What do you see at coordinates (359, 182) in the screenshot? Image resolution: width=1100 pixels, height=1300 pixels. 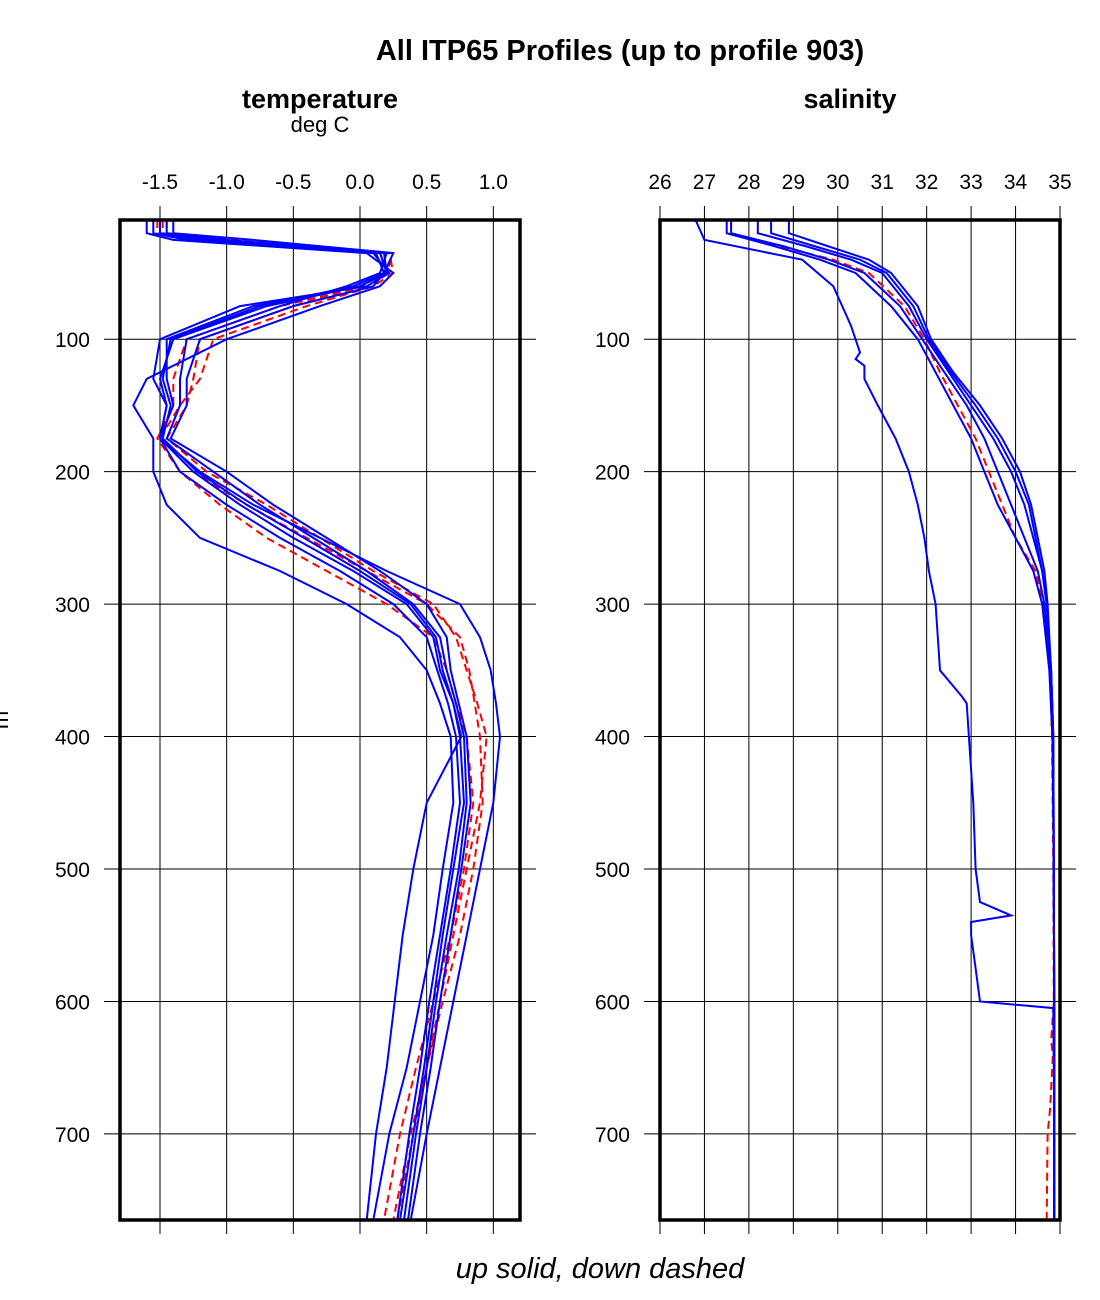 I see `x-tick-label: 0.0` at bounding box center [359, 182].